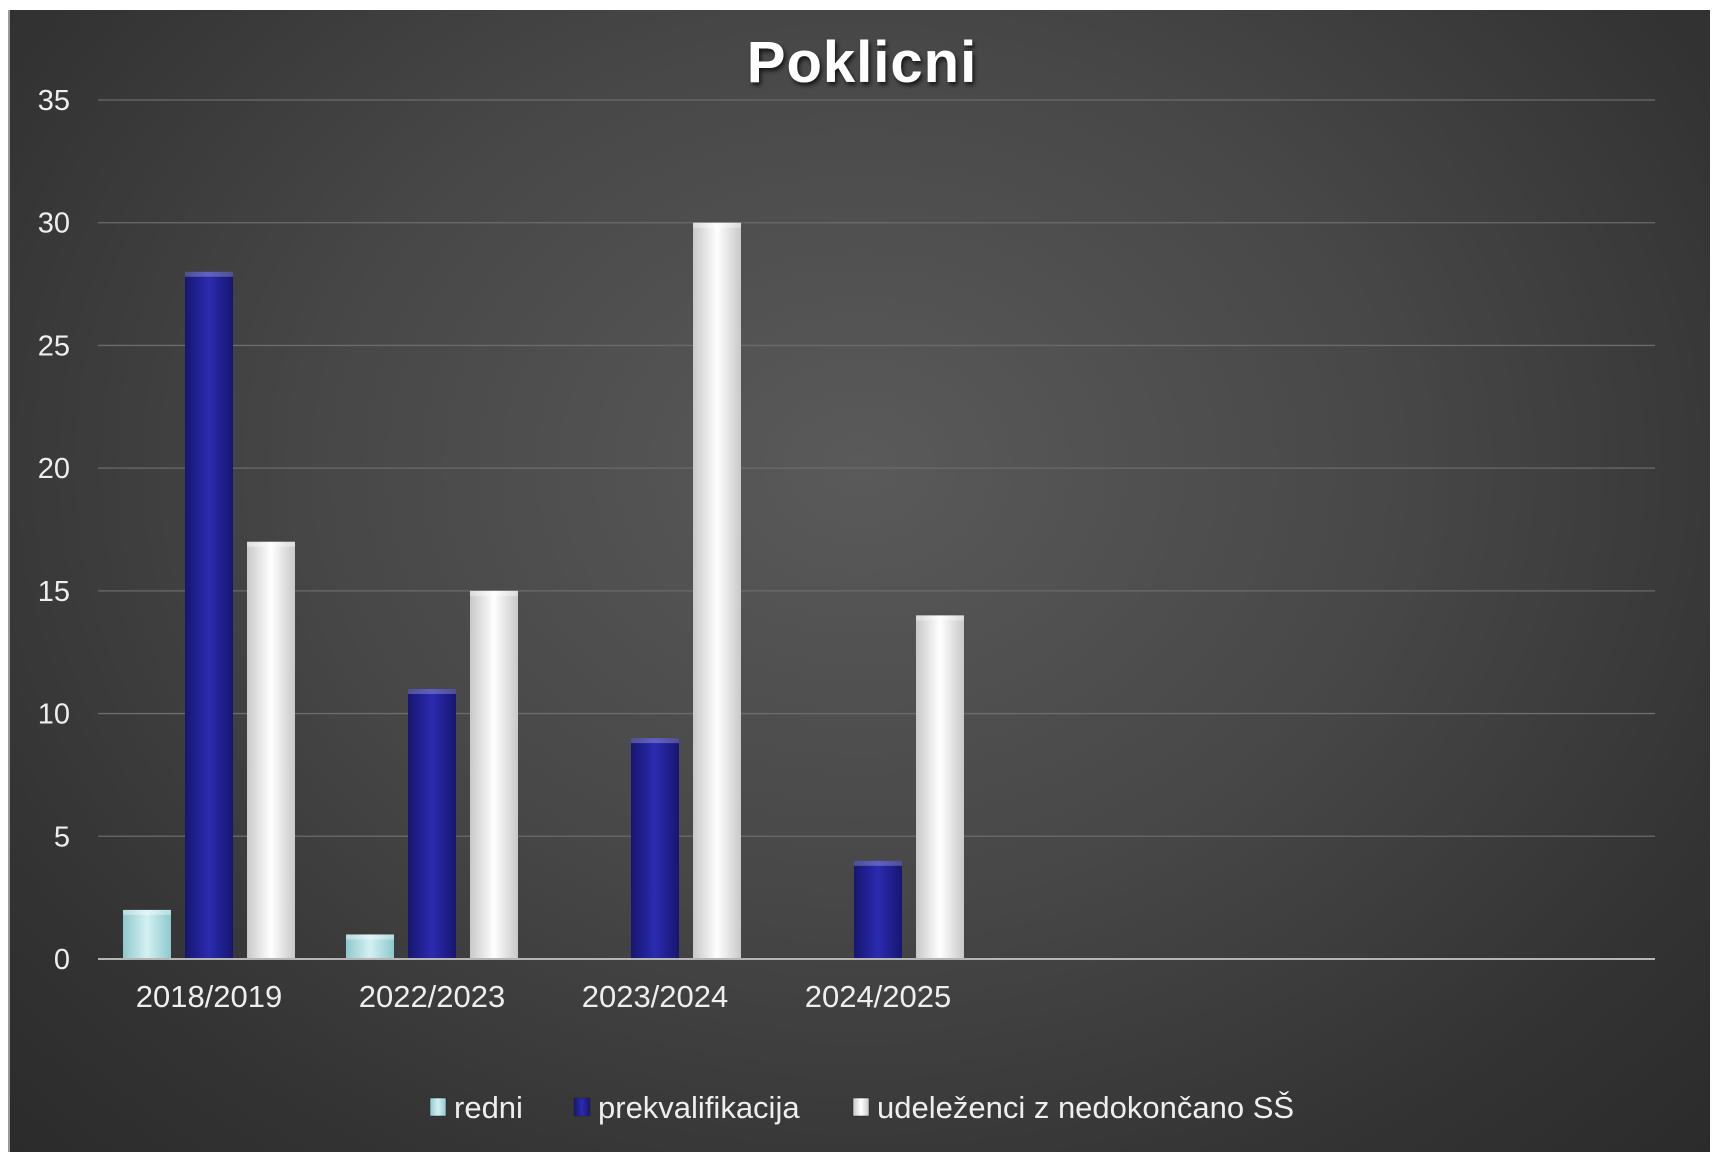 Image resolution: width=1723 pixels, height=1154 pixels. What do you see at coordinates (54, 346) in the screenshot?
I see `y-tick-label: 25` at bounding box center [54, 346].